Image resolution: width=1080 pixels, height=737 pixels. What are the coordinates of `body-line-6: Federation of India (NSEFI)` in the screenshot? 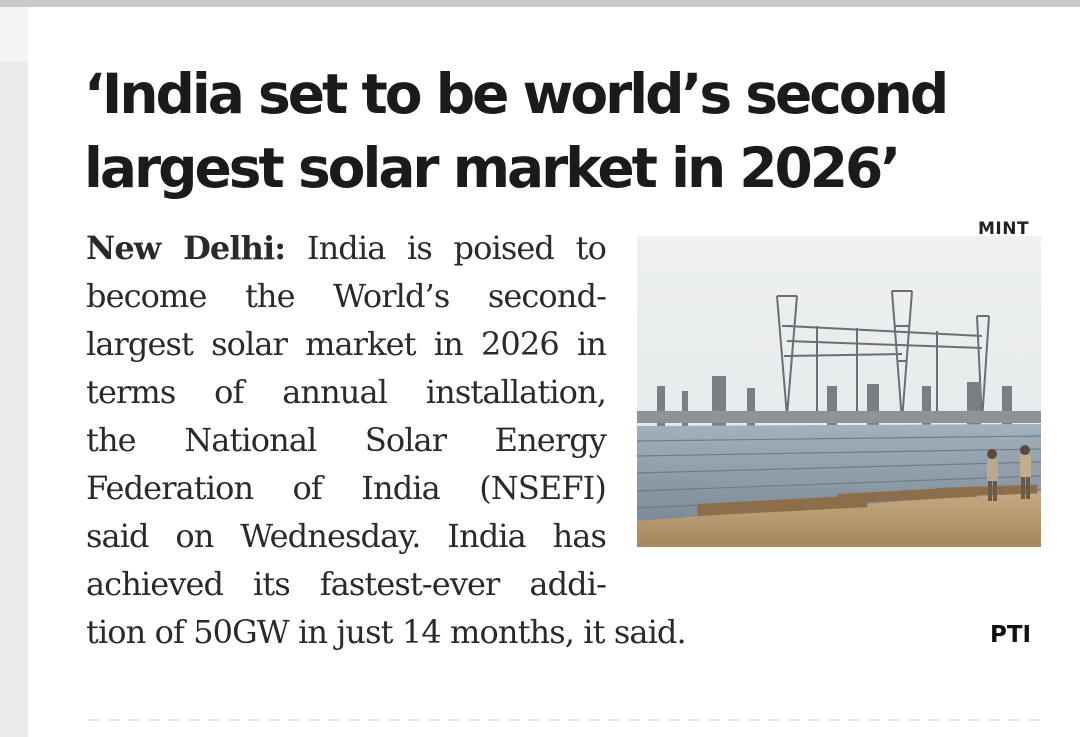 It's located at (346, 488).